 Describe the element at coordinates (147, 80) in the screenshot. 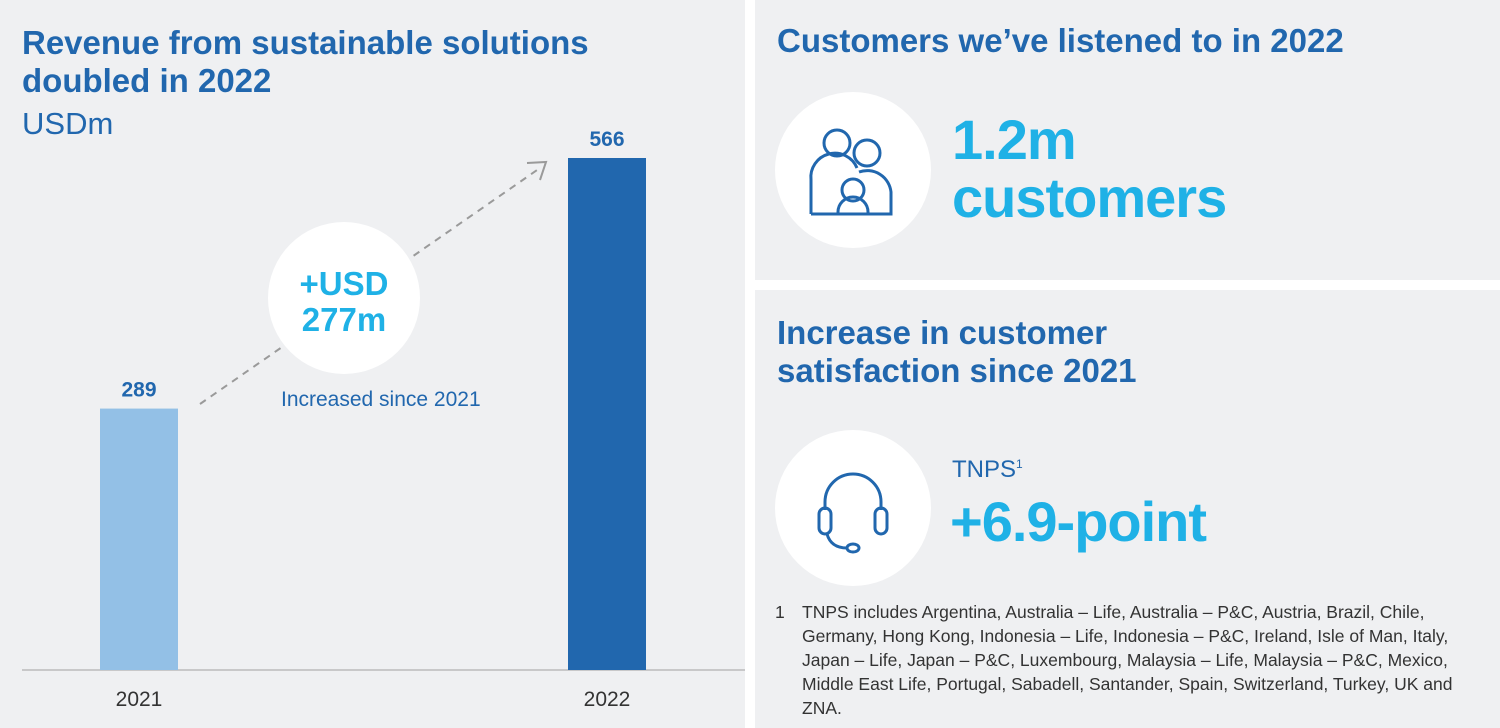

I see `title-line-2: doubled in 2022` at that location.